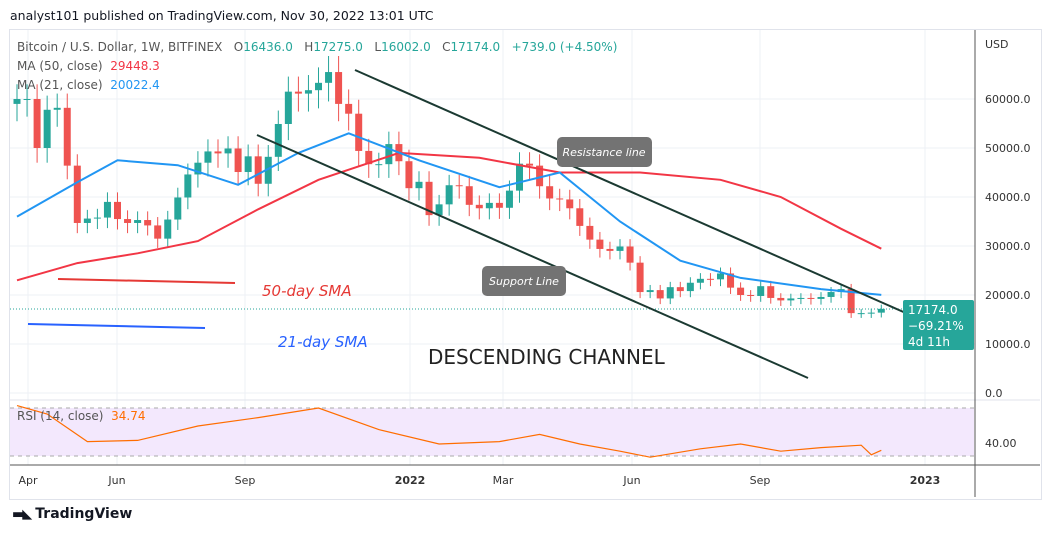 This screenshot has height=533, width=1052. I want to click on rsi-tick-label: 40.00, so click(1001, 443).